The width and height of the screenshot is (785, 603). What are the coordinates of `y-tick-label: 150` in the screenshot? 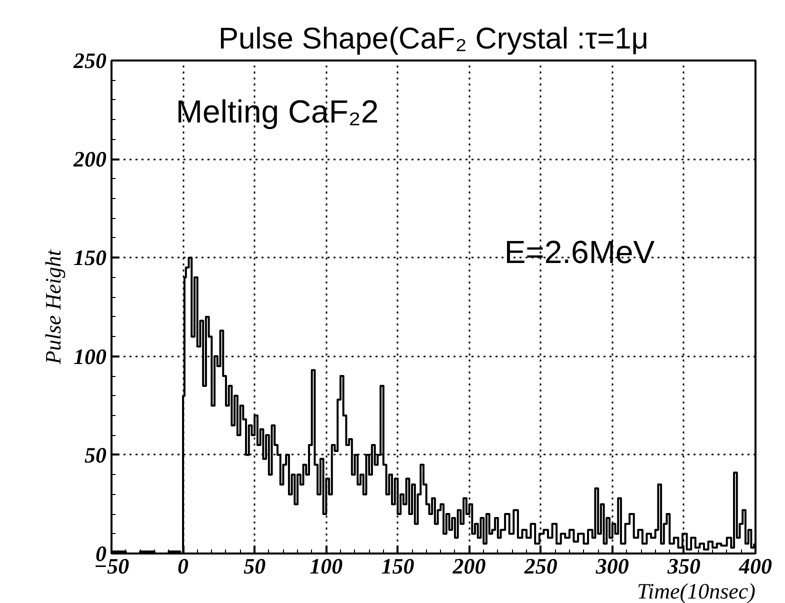 It's located at (90, 257).